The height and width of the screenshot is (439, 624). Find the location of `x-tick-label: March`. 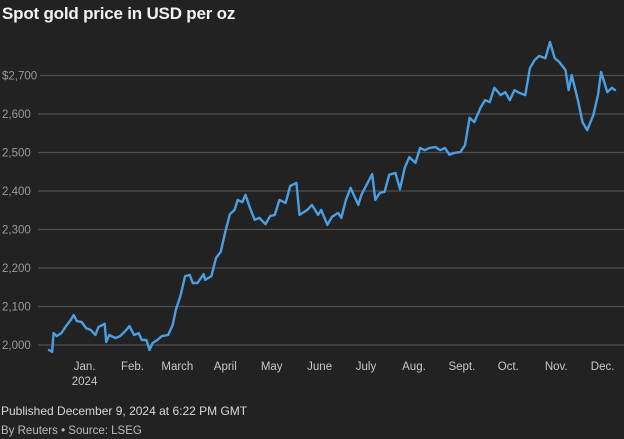

x-tick-label: March is located at coordinates (177, 367).